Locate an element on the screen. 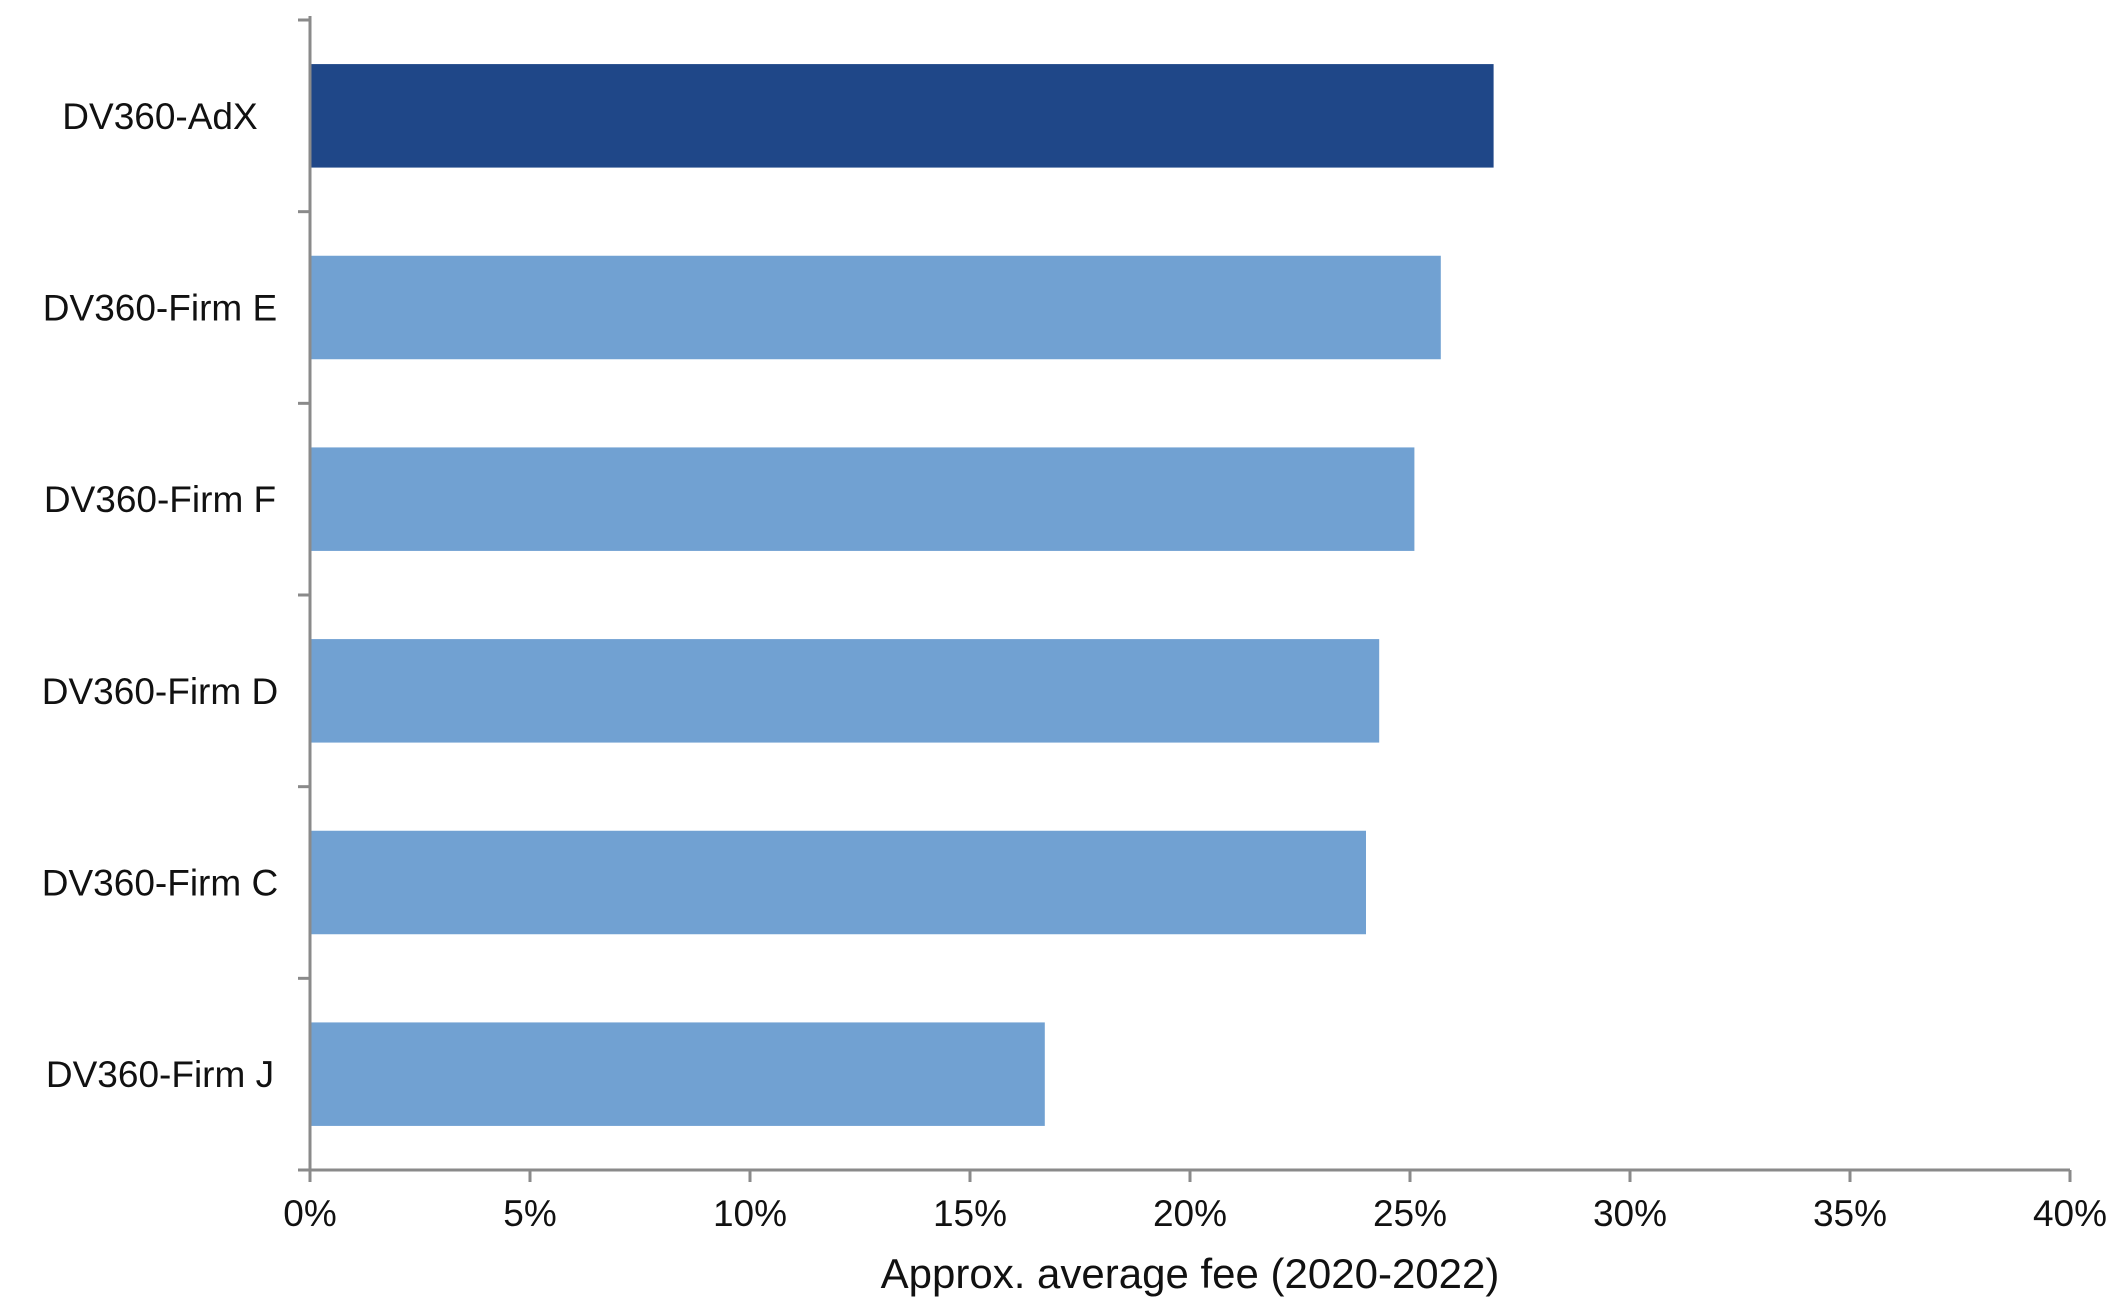 The image size is (2118, 1310). bar-dv360-firm-c is located at coordinates (838, 882).